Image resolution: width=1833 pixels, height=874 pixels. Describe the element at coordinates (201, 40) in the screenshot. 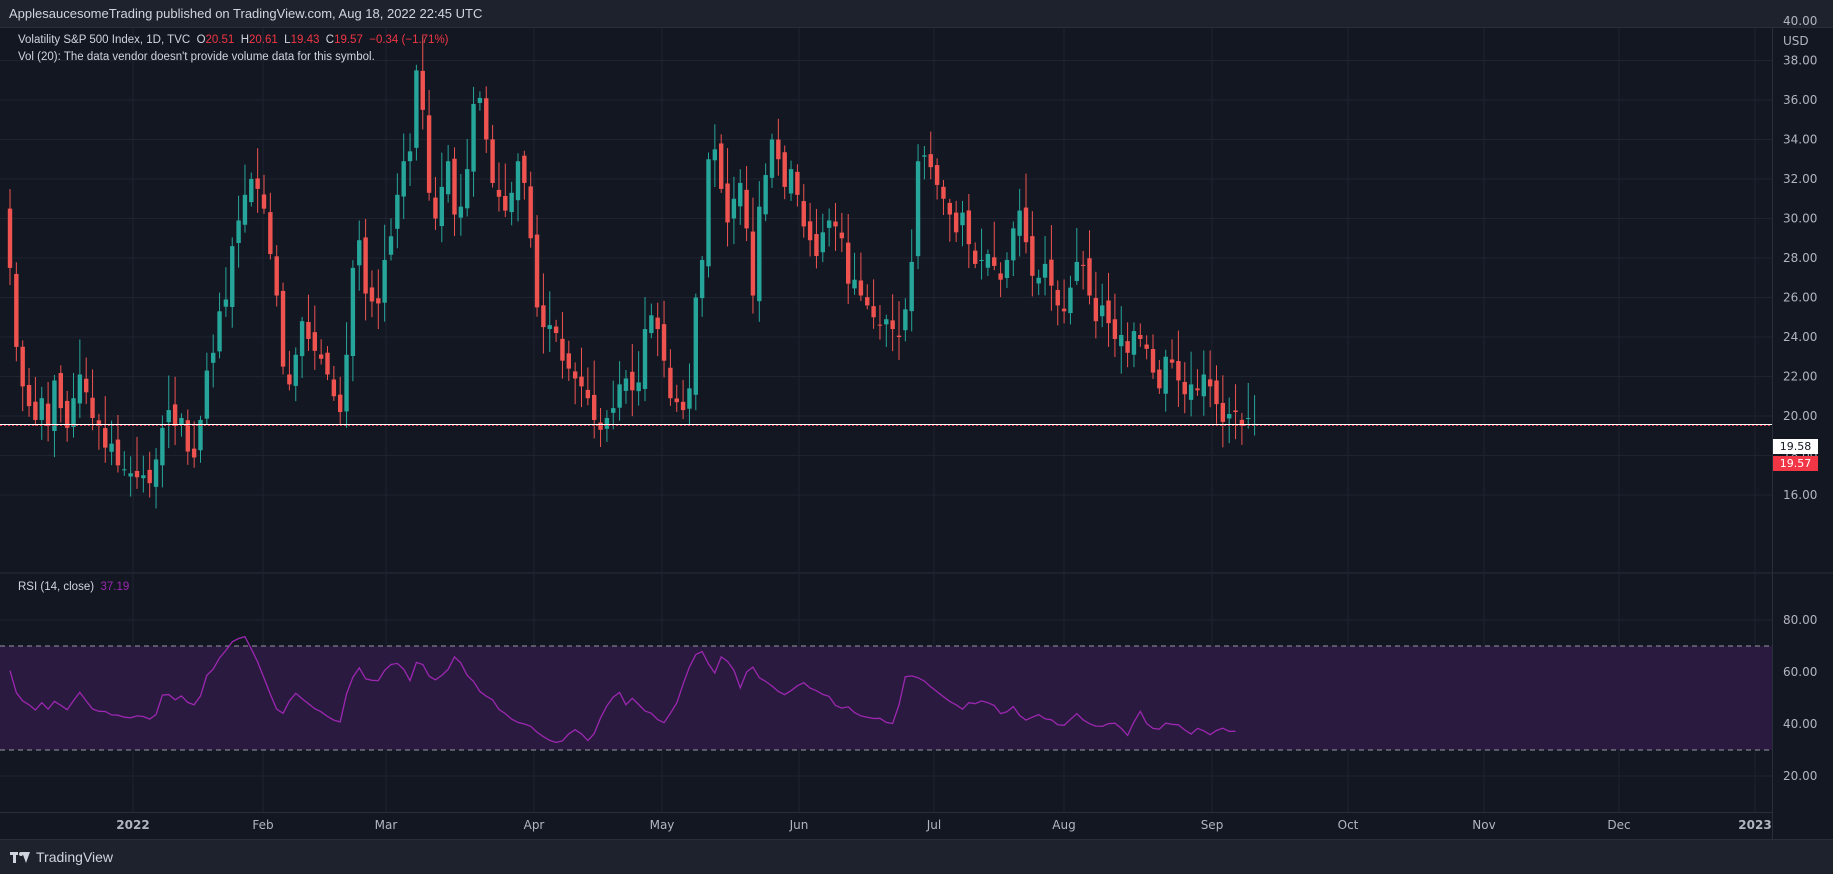

I see `open-label: O` at that location.